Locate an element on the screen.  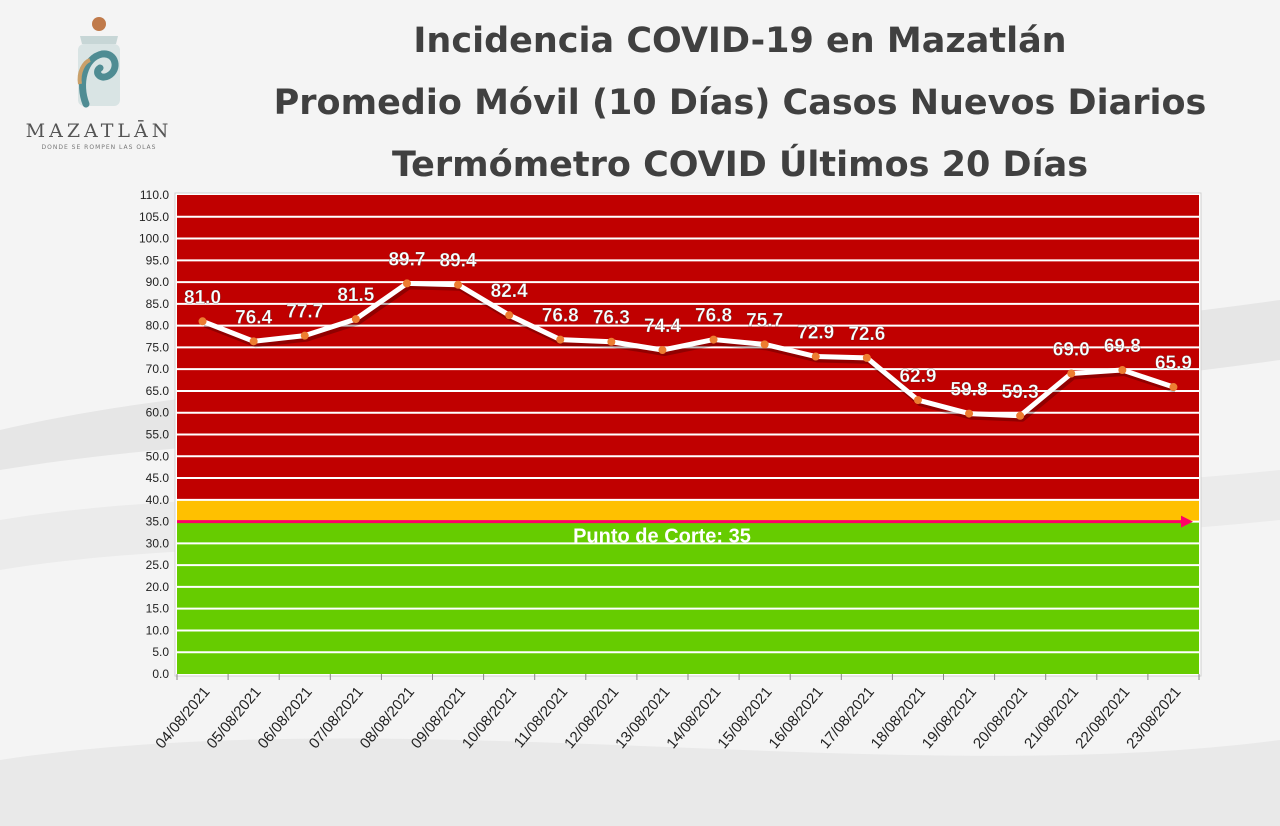
data-label: 69.8 is located at coordinates (1122, 346).